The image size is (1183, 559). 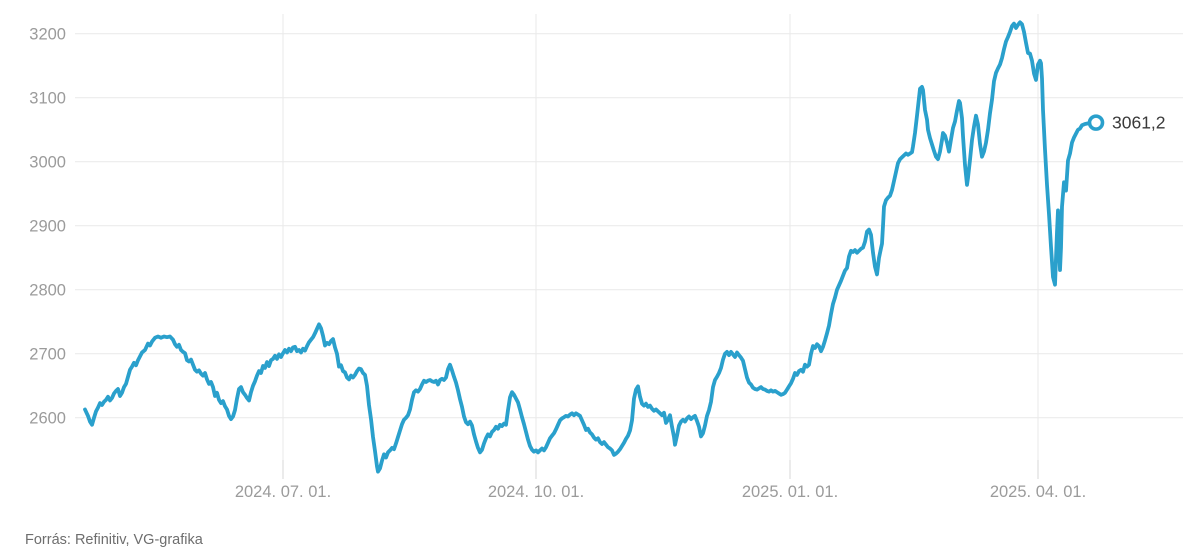 I want to click on y-axis-label: 2900, so click(x=47, y=226).